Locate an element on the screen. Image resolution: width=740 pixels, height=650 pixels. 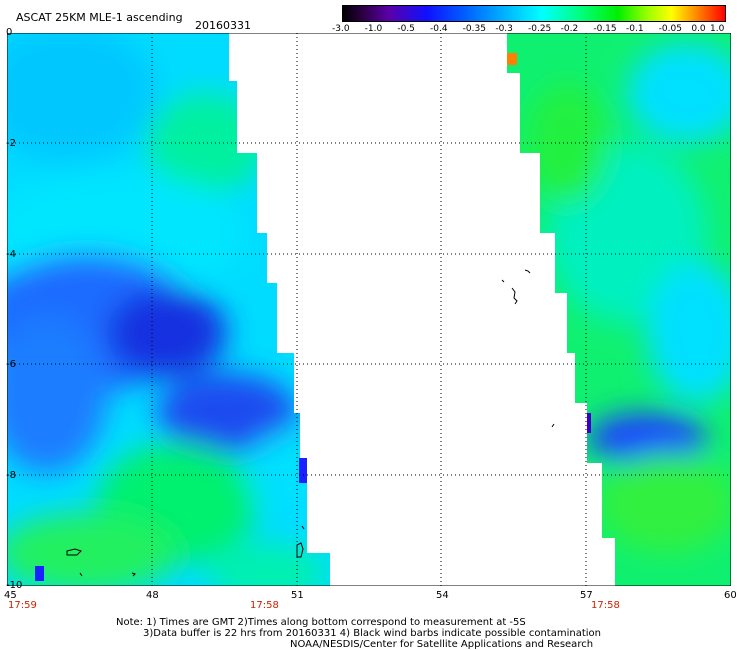
color-tick-label: -1.0 is located at coordinates (373, 29).